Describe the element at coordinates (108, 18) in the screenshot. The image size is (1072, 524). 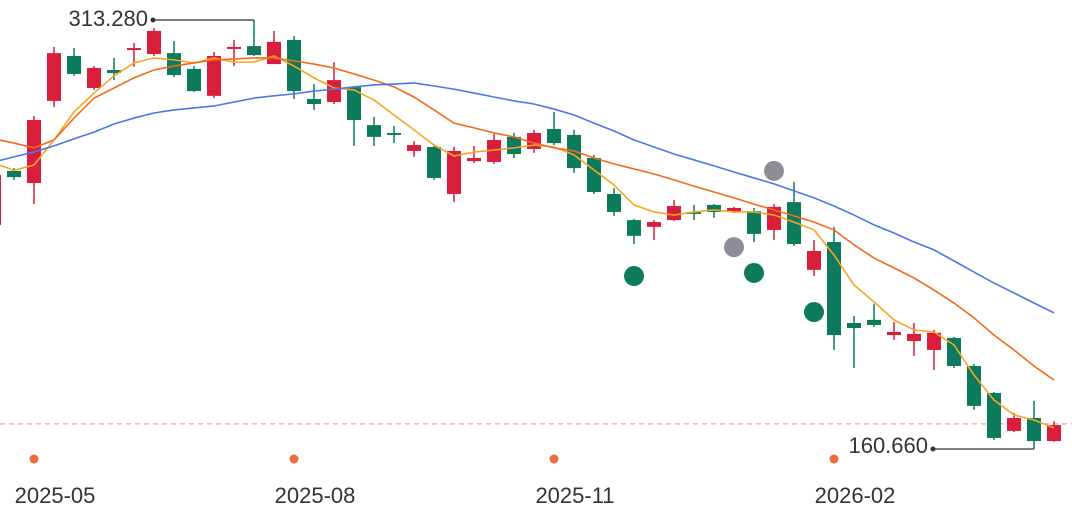
I see `annotation-label: 313.280` at that location.